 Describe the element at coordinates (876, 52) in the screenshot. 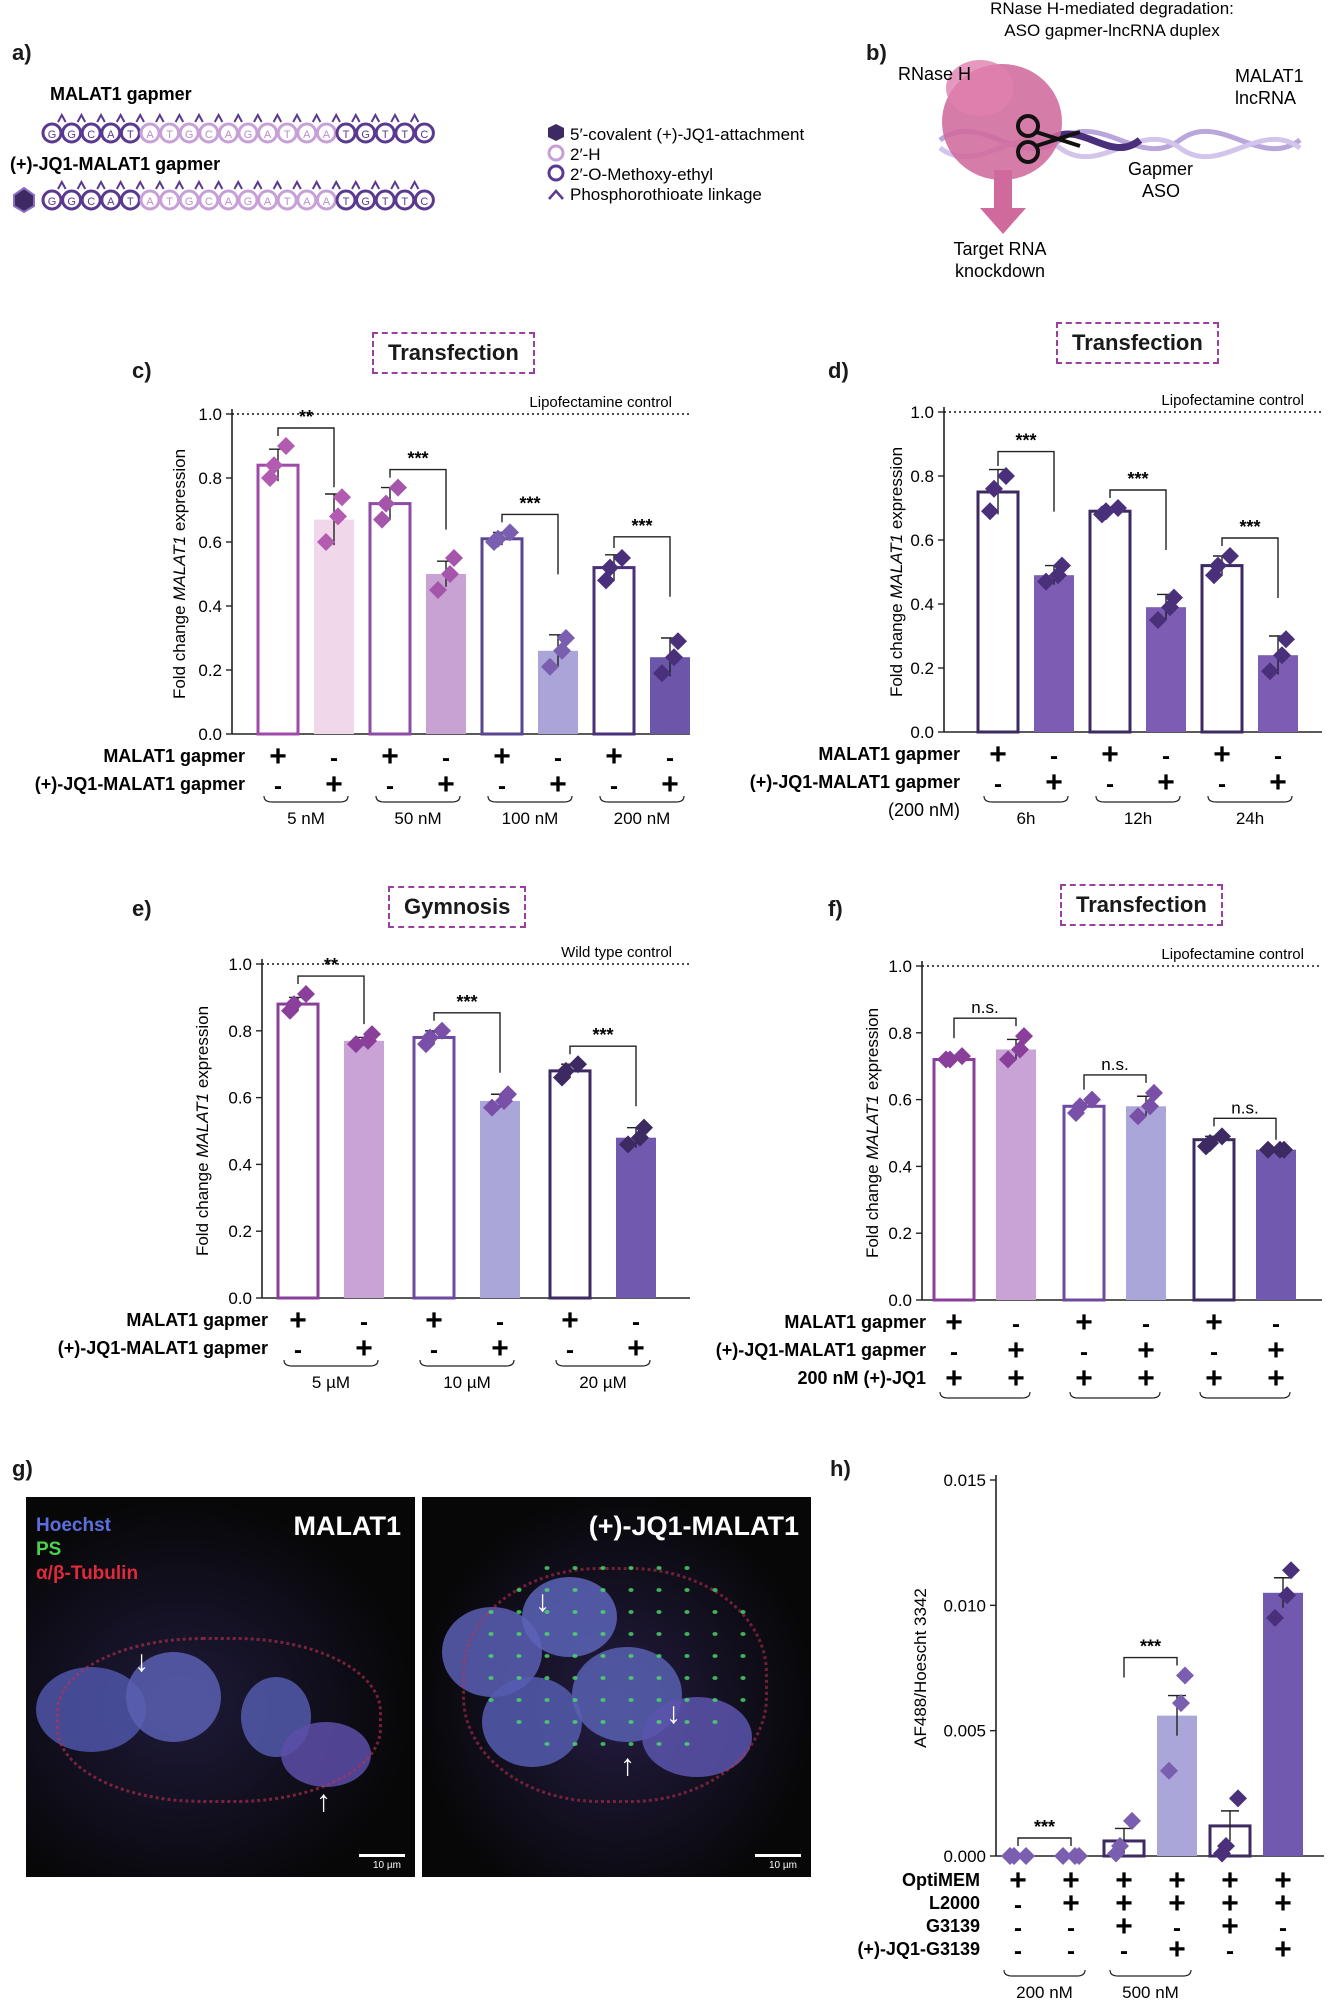

I see `panel-letter-b: b)` at that location.